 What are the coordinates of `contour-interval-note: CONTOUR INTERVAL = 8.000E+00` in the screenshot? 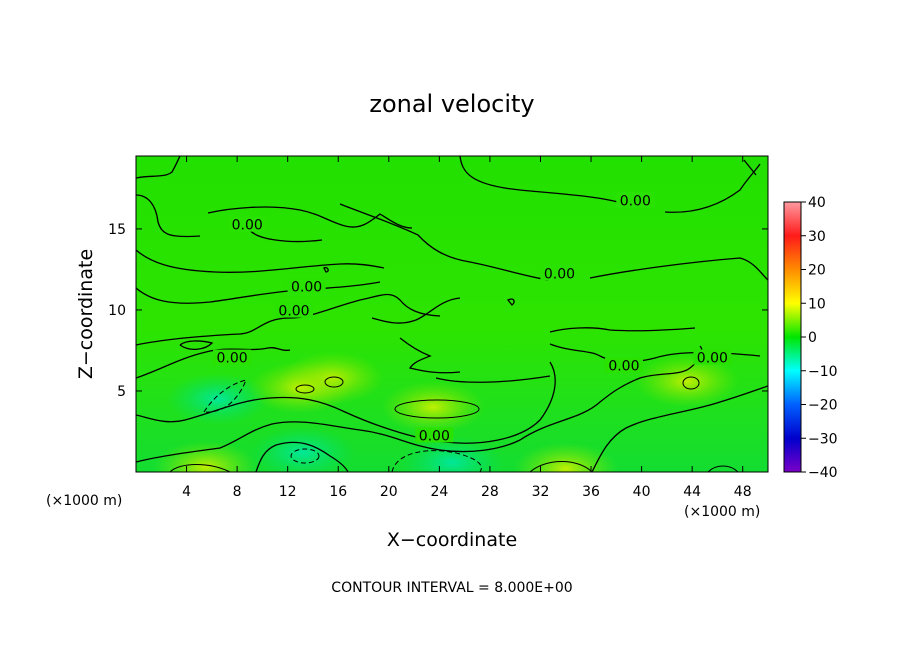 It's located at (451, 588).